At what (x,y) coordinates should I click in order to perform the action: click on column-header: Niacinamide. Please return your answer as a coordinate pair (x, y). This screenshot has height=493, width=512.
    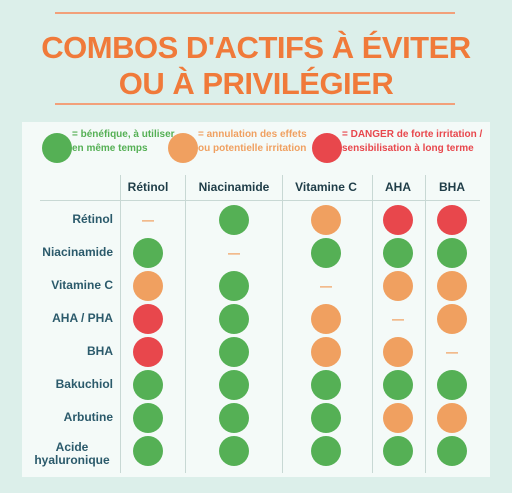
    Looking at the image, I should click on (234, 187).